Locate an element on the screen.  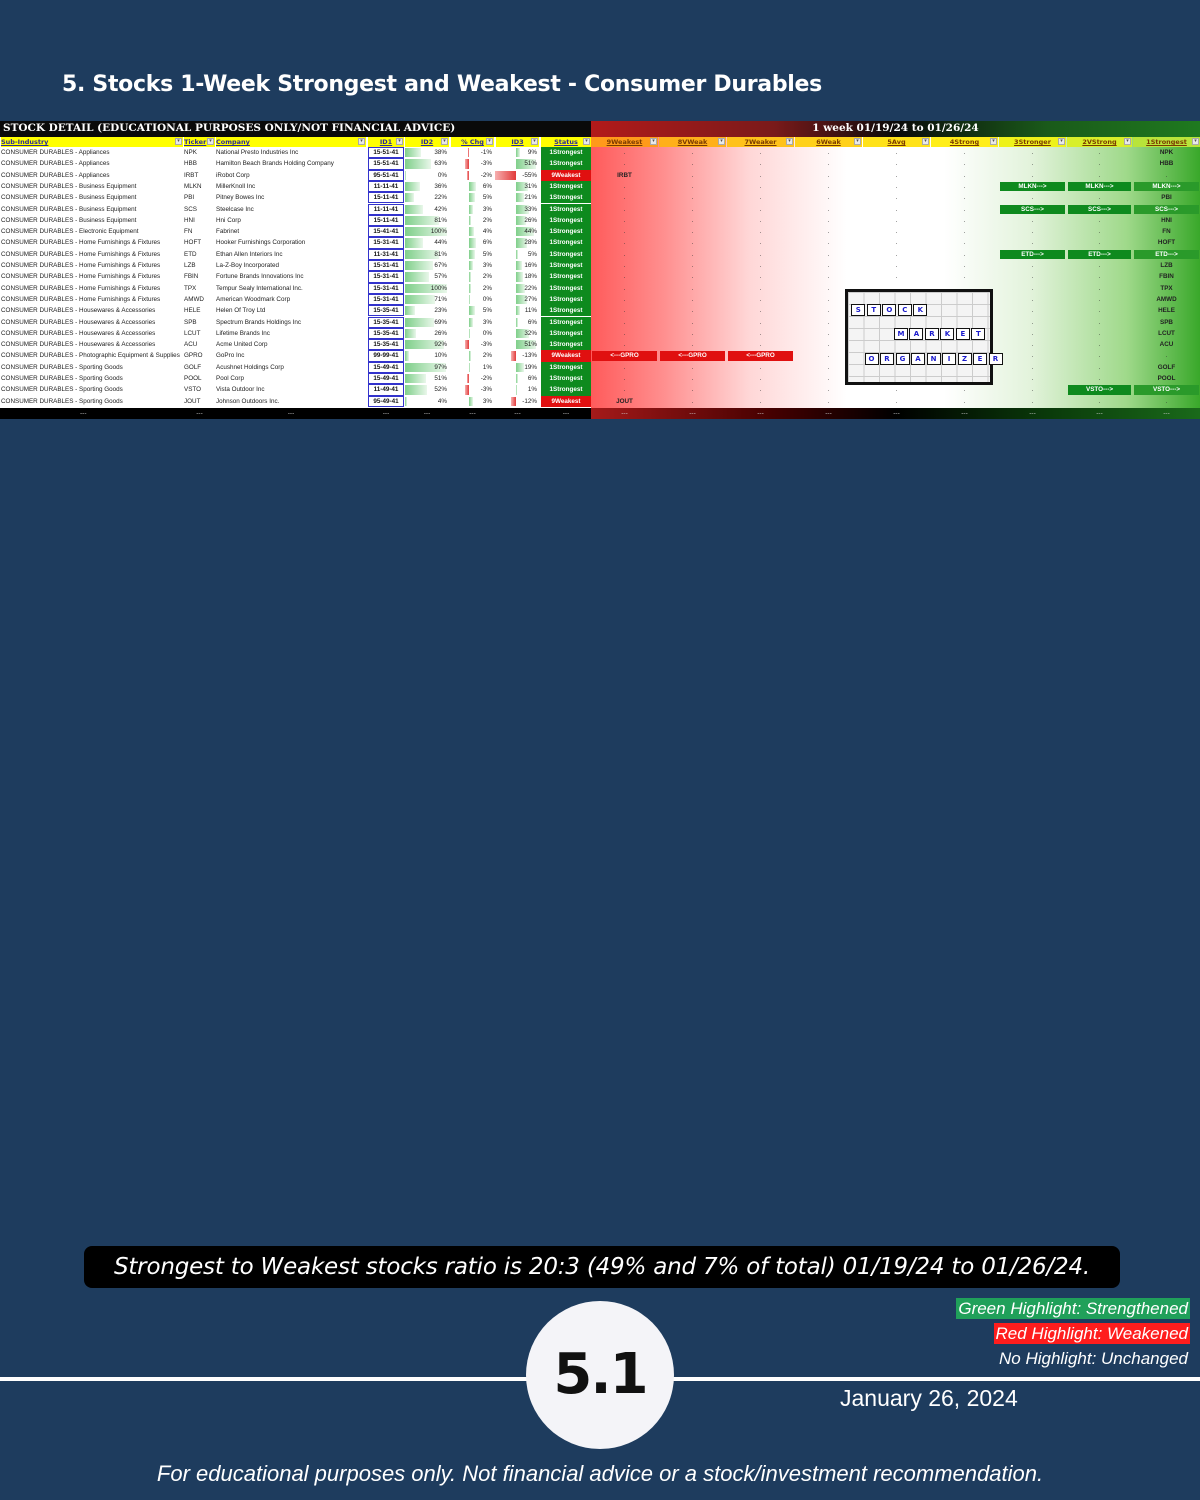
sheet-header-right is located at coordinates (895, 129).